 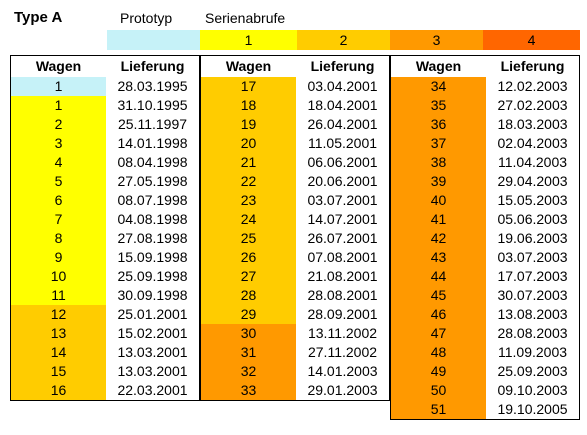 What do you see at coordinates (248, 257) in the screenshot?
I see `wagen-cell: 26` at bounding box center [248, 257].